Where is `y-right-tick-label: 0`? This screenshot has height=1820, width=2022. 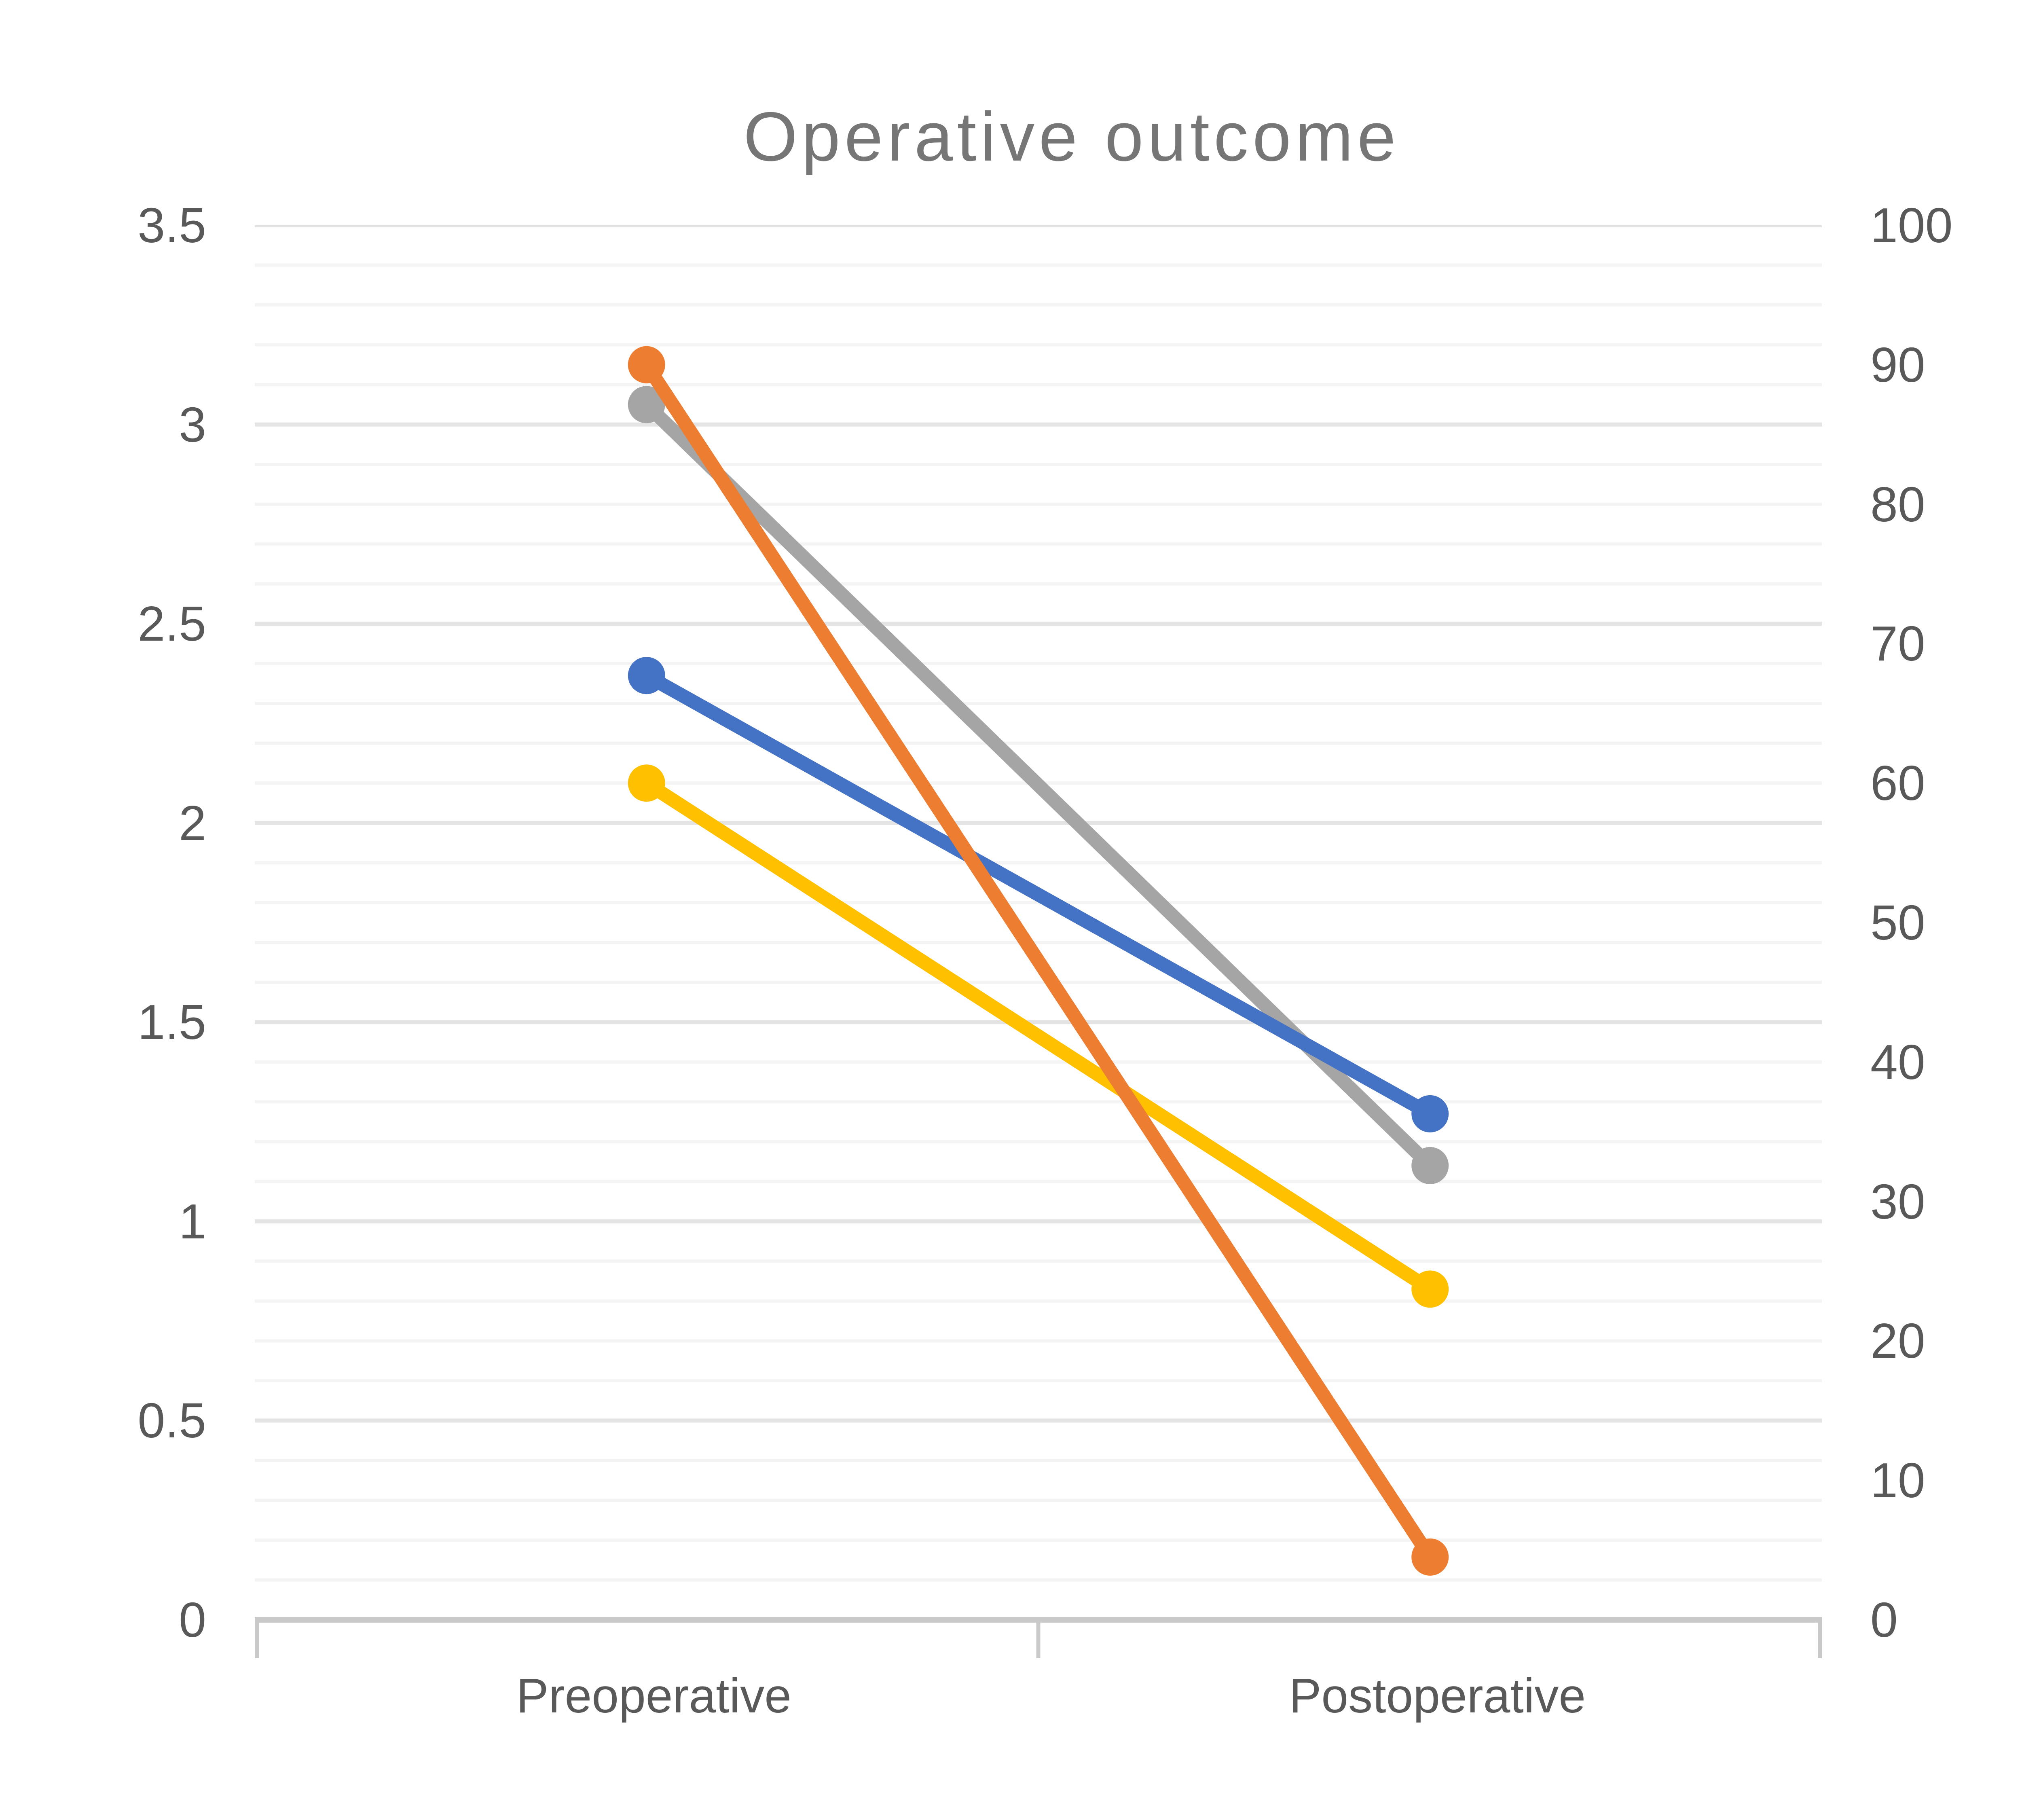 y-right-tick-label: 0 is located at coordinates (1884, 1620).